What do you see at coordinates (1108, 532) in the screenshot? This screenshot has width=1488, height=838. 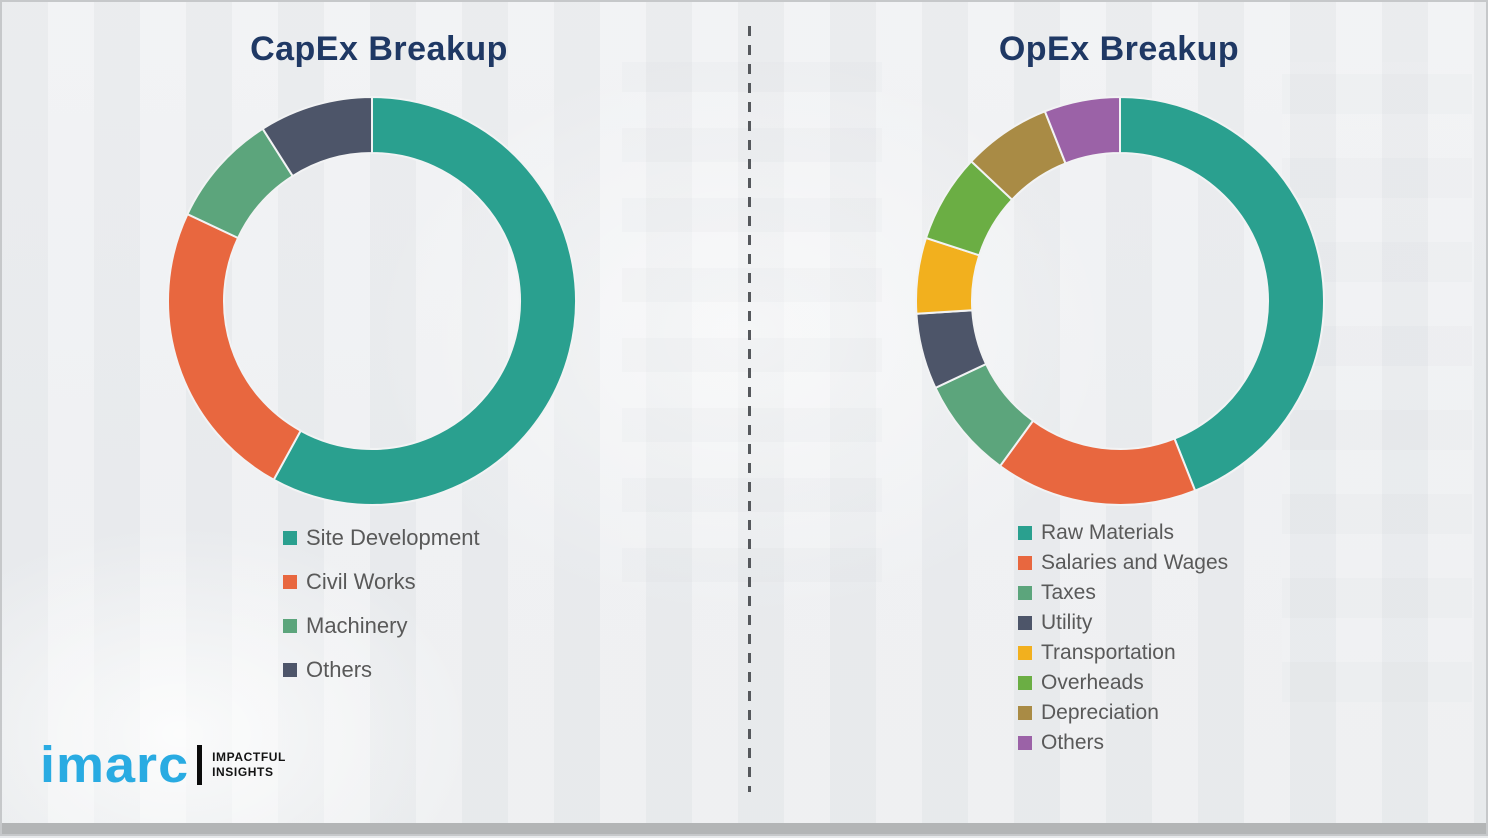 I see `legend-label: Raw Materials` at bounding box center [1108, 532].